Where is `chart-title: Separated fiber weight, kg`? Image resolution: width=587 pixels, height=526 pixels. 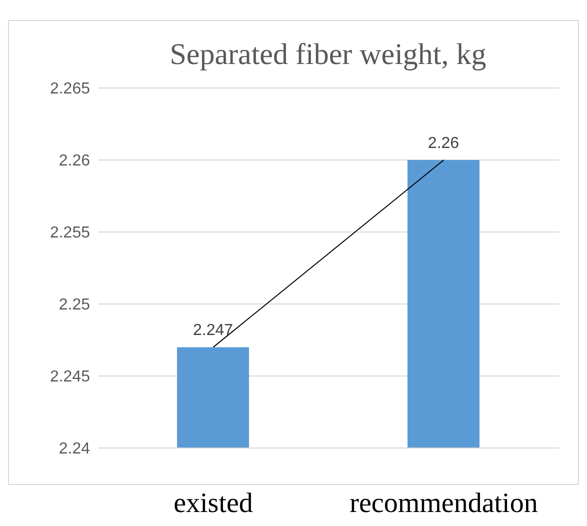
chart-title: Separated fiber weight, kg is located at coordinates (328, 55).